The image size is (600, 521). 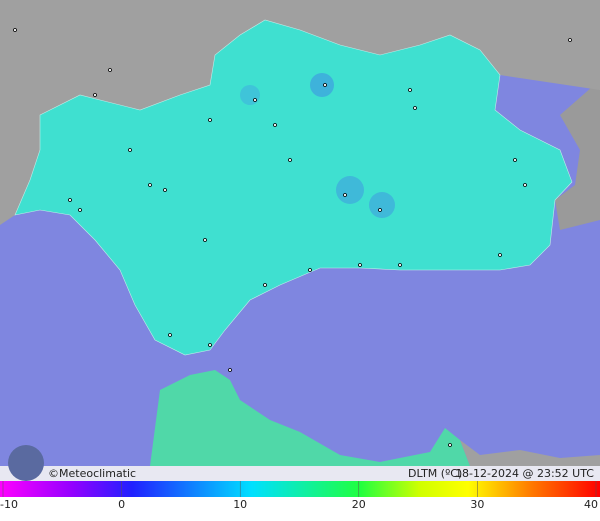 I want to click on land, so click(x=530, y=453).